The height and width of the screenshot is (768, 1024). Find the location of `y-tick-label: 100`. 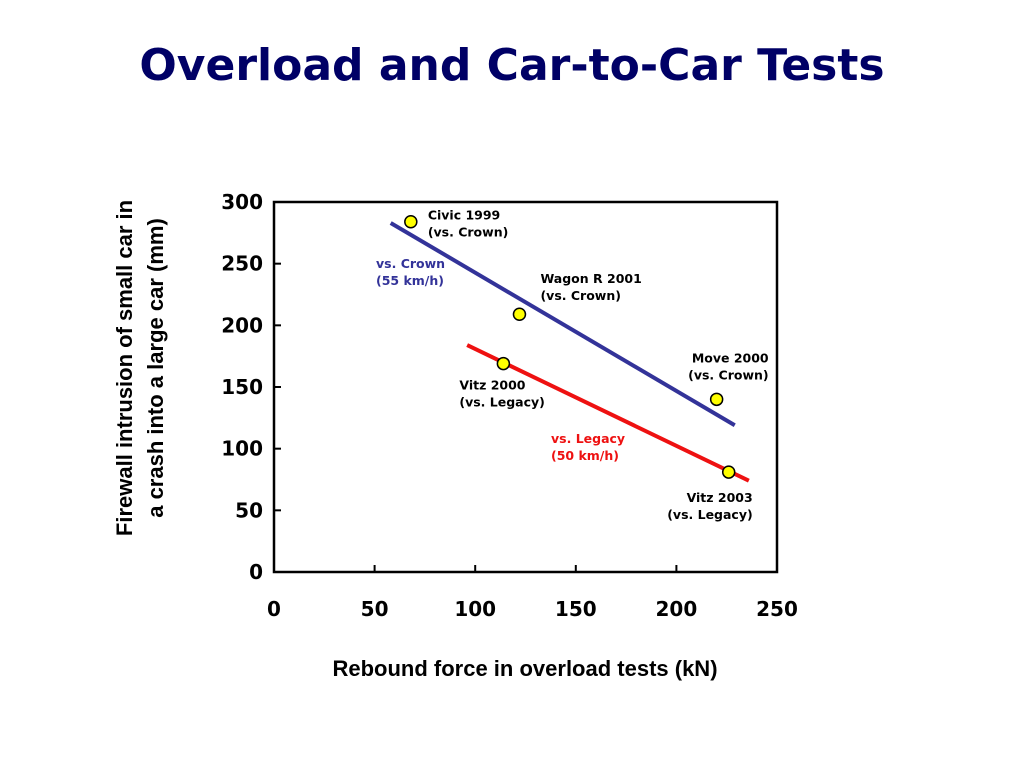

y-tick-label: 100 is located at coordinates (242, 449).